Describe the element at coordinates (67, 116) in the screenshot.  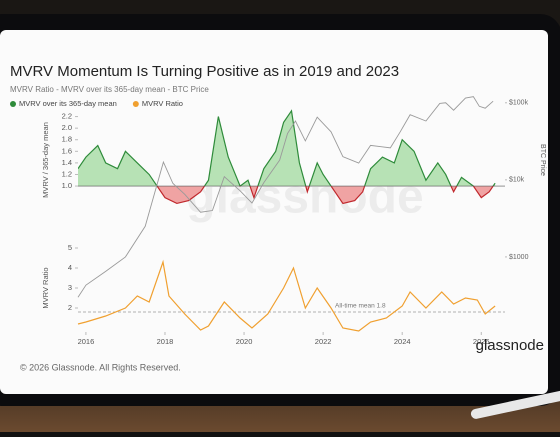
I see `y-tick-label: 2.2` at that location.